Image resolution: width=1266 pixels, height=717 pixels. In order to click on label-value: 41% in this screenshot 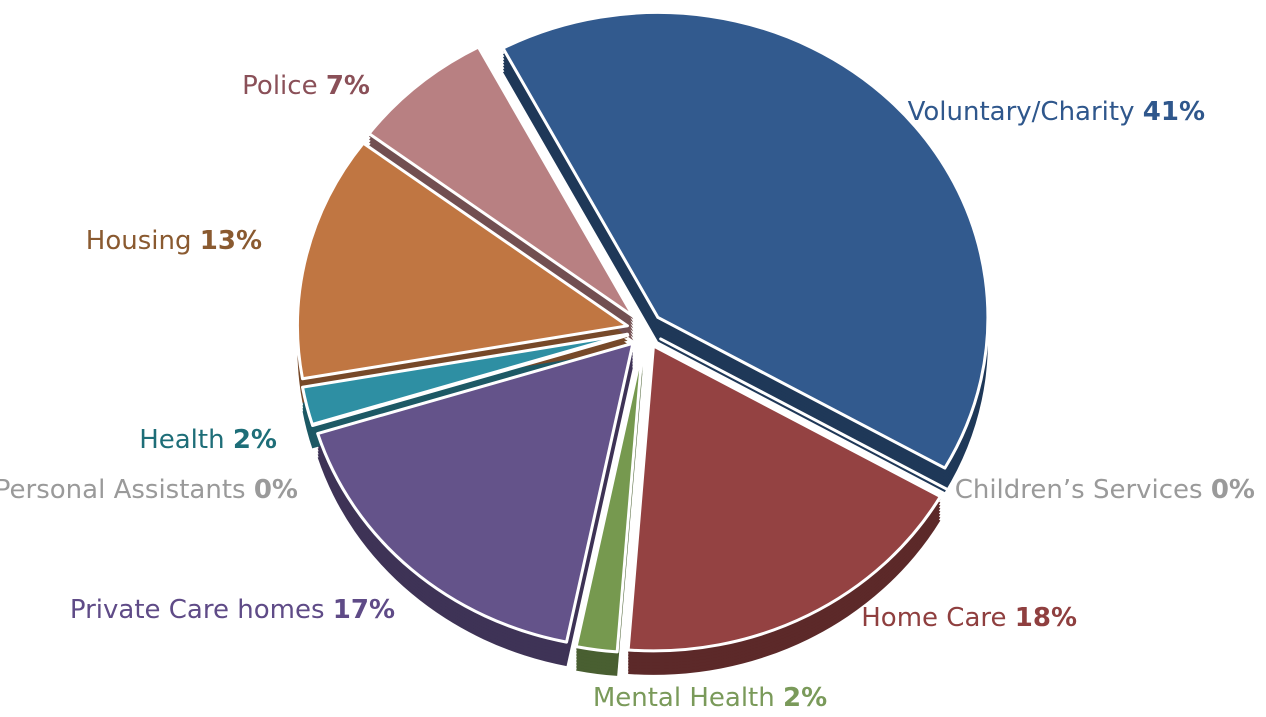, I will do `click(1174, 112)`.